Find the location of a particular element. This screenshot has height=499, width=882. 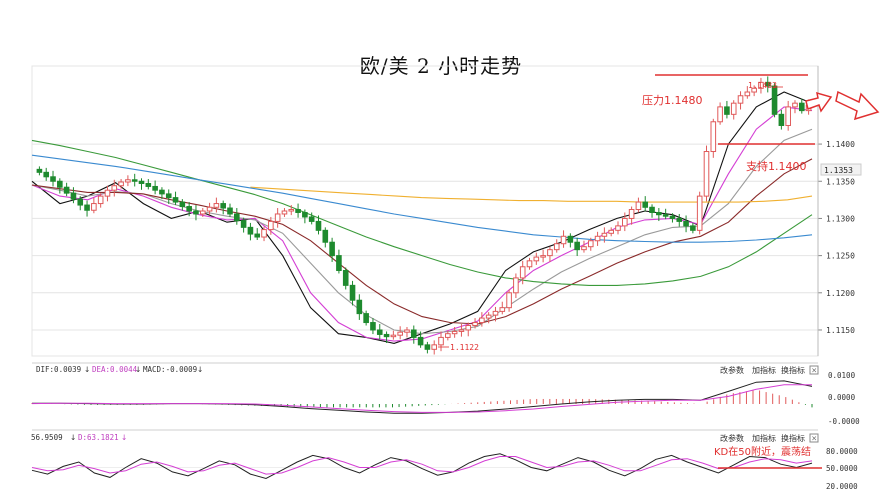

dif-label: DIF:0.0039 is located at coordinates (58, 369).